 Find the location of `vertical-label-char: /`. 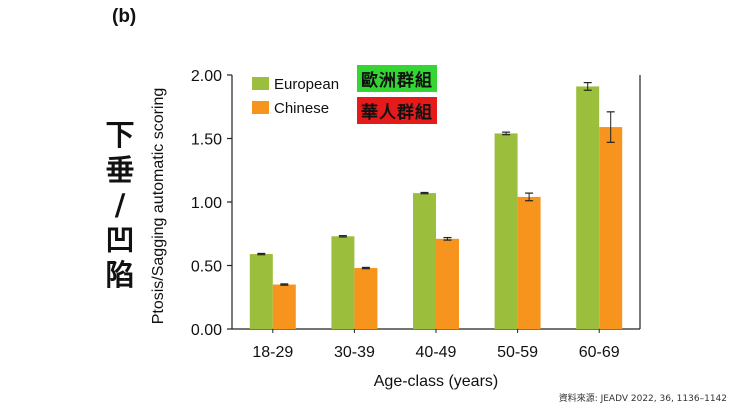

vertical-label-char: / is located at coordinates (120, 205).